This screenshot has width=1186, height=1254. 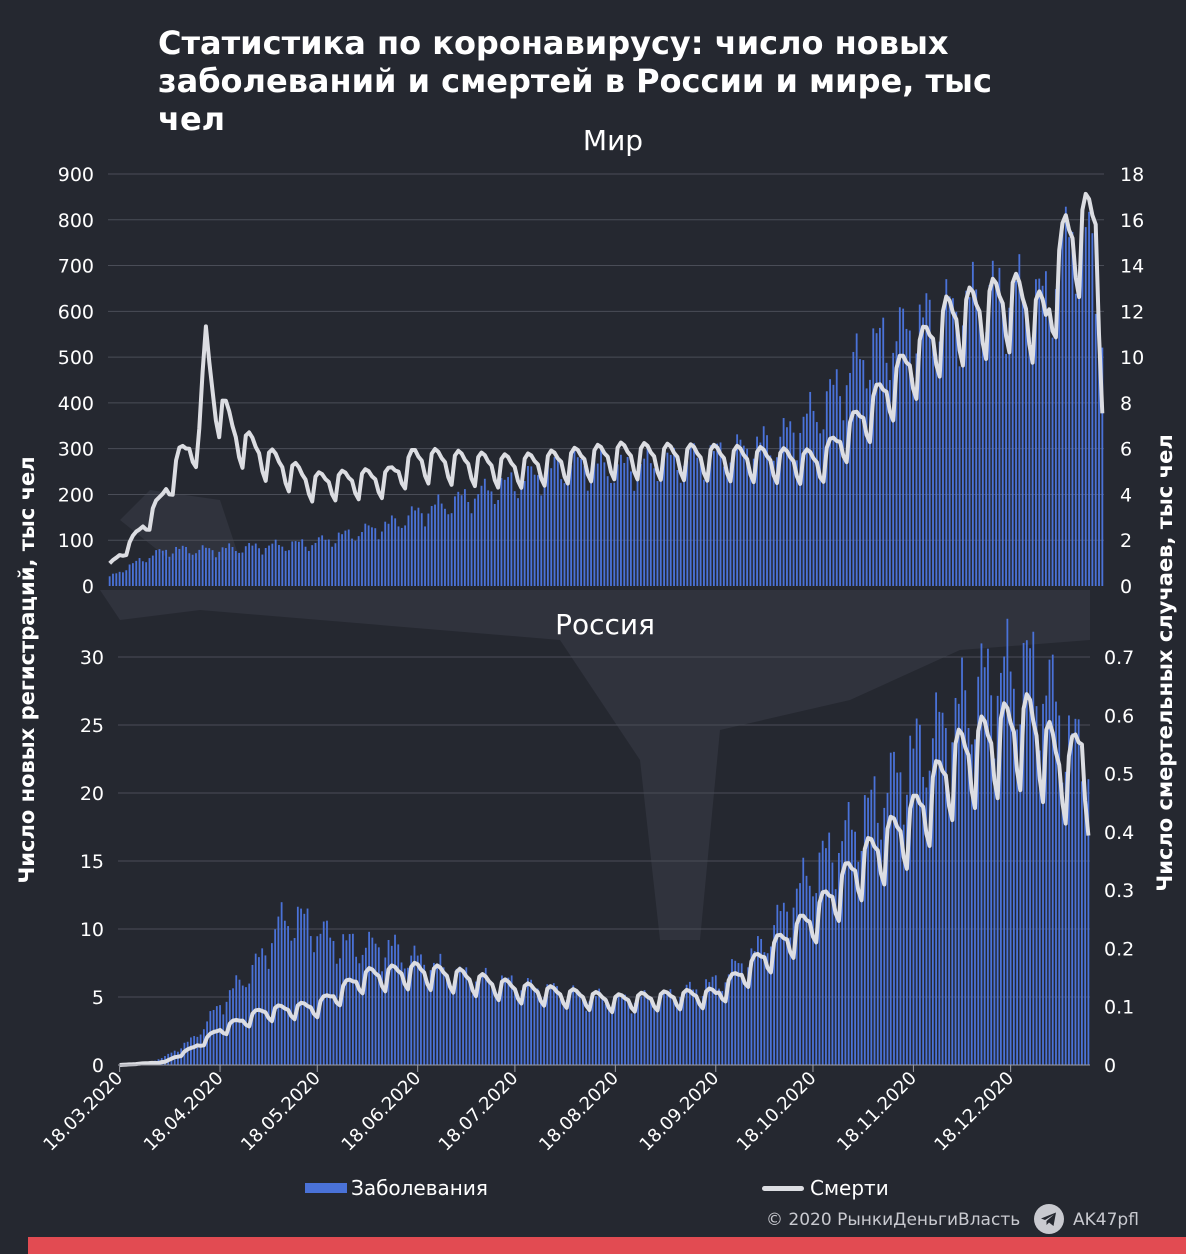 What do you see at coordinates (607, 1245) in the screenshot?
I see `bottom-accent-strip` at bounding box center [607, 1245].